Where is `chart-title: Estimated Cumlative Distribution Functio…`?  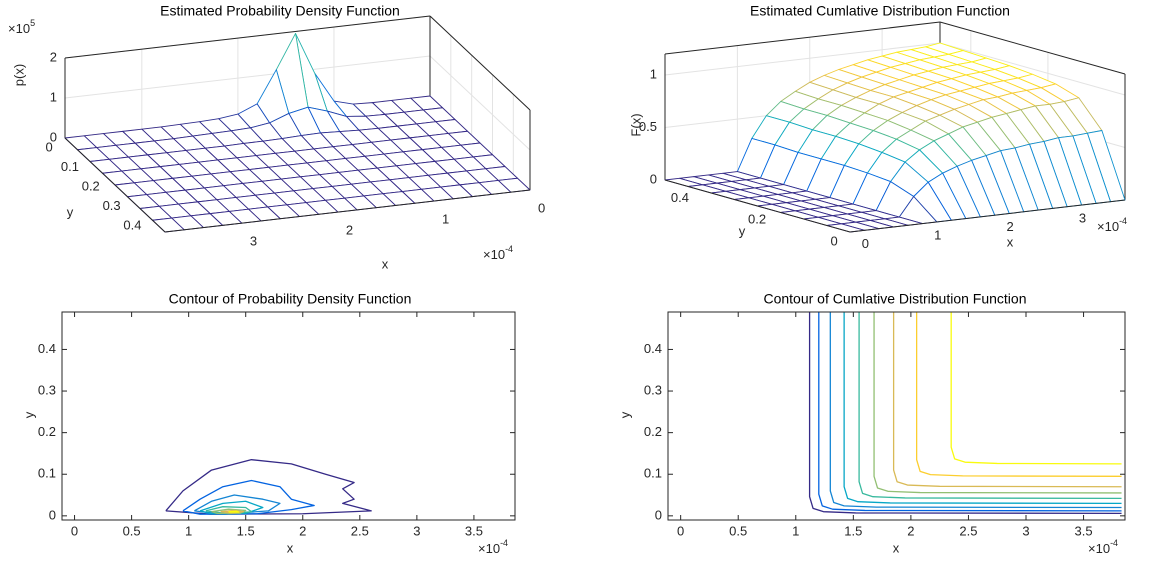
chart-title: Estimated Cumlative Distribution Functio… is located at coordinates (880, 11).